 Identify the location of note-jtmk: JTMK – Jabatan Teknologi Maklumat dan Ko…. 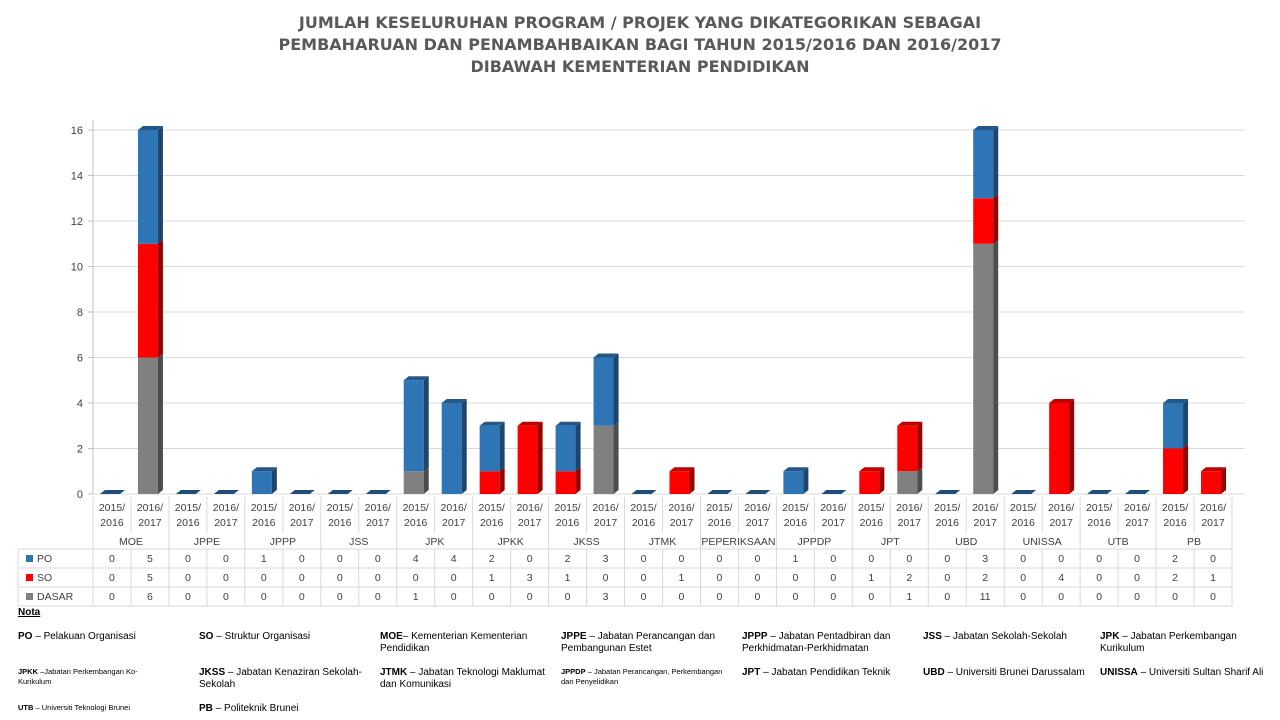
(465, 679).